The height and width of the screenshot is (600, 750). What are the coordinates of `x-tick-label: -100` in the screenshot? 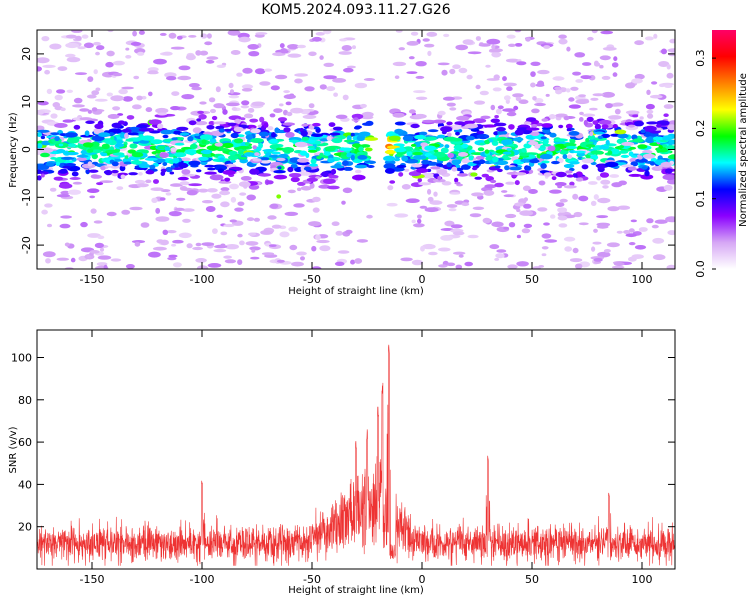 It's located at (202, 579).